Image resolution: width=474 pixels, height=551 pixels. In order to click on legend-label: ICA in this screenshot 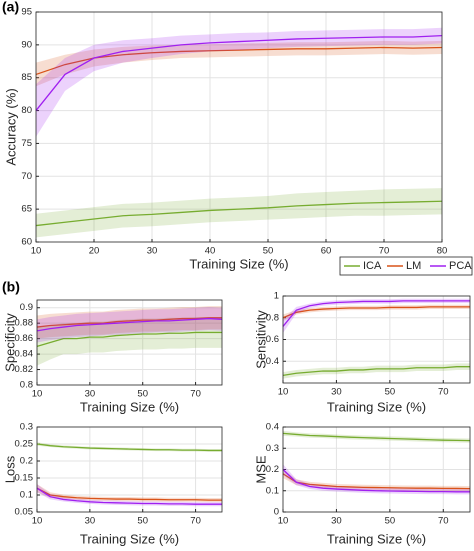, I will do `click(372, 266)`.